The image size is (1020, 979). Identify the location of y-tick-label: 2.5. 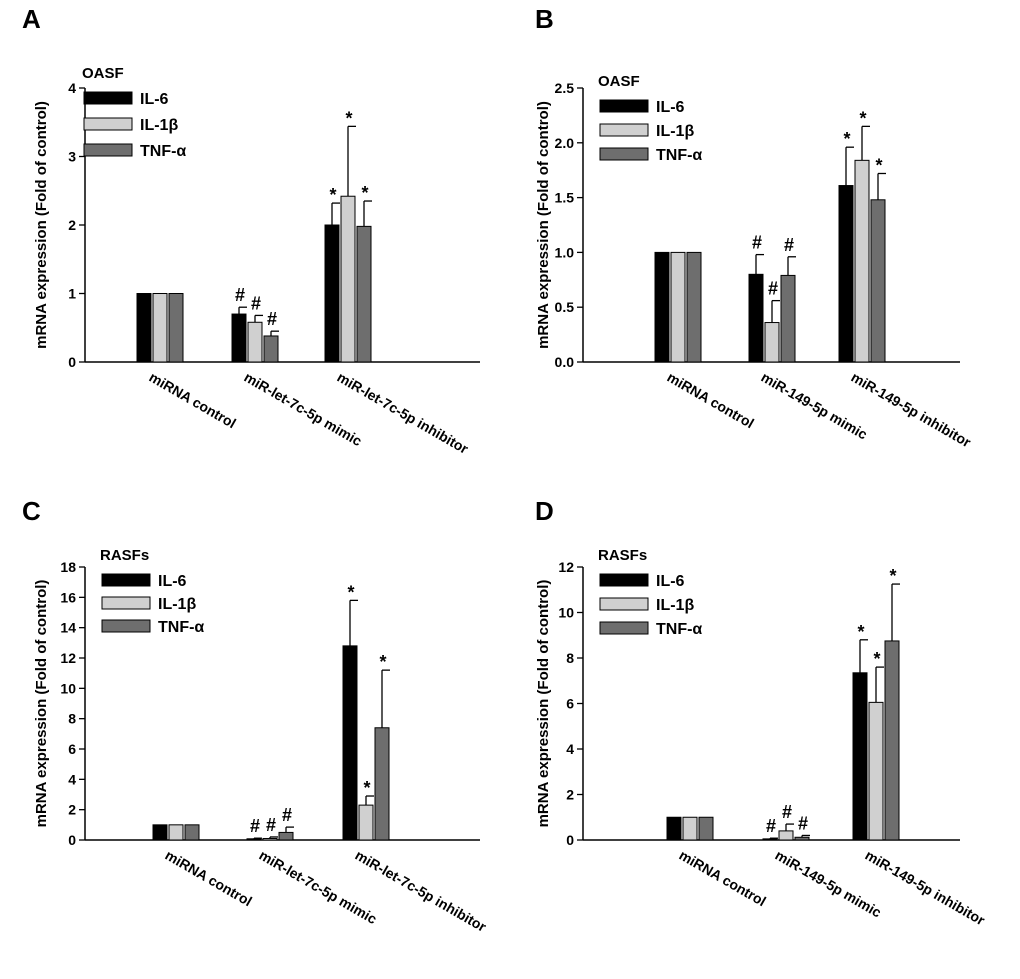
(565, 88).